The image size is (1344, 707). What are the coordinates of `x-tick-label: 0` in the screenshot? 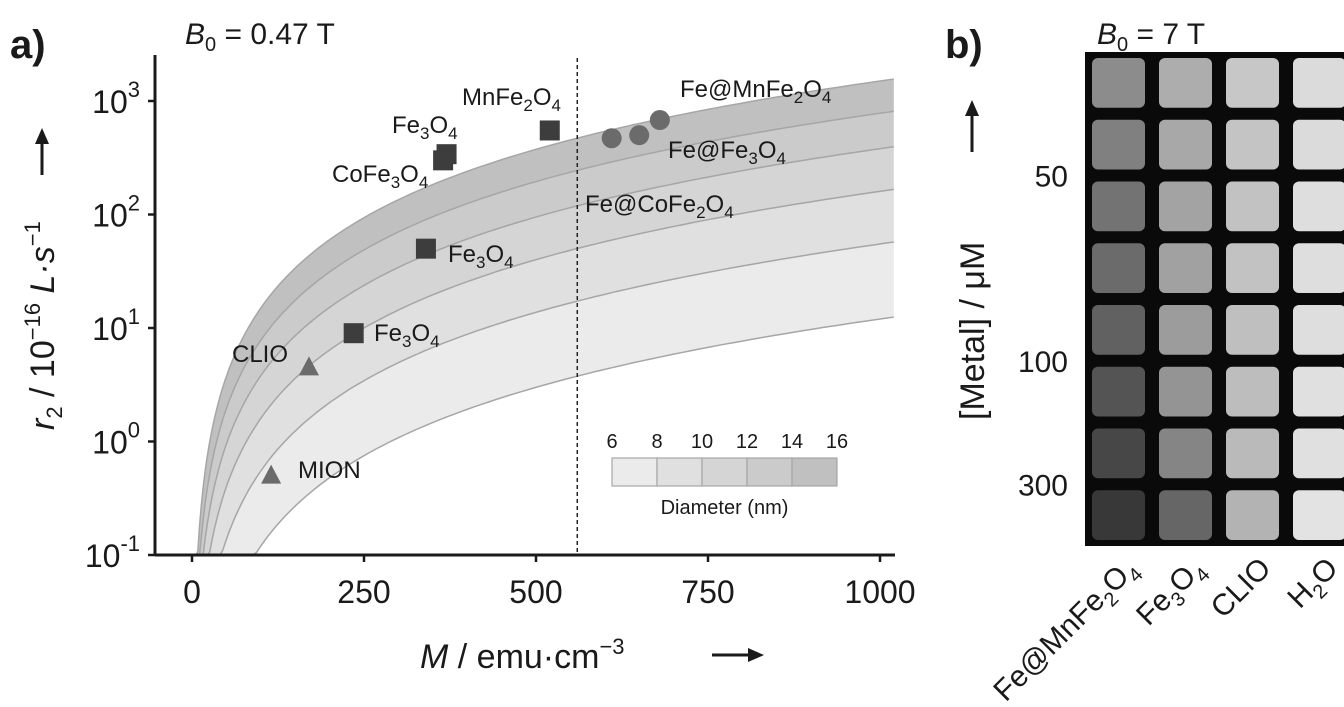 It's located at (192, 592).